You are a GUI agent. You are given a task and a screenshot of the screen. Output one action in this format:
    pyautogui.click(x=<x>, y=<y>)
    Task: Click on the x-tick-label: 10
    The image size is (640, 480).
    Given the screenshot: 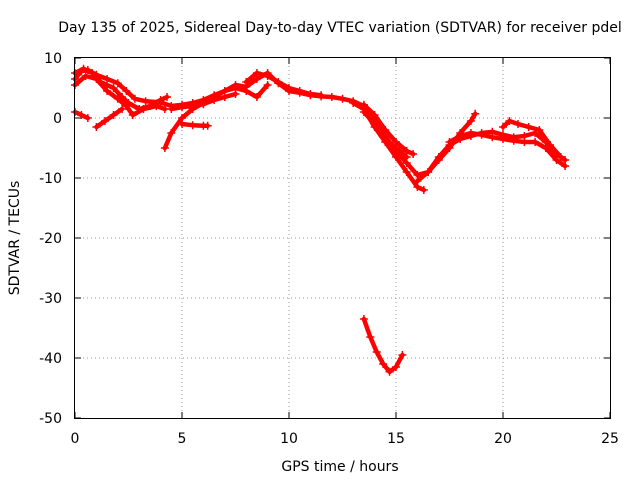 What is the action you would take?
    pyautogui.click(x=289, y=439)
    